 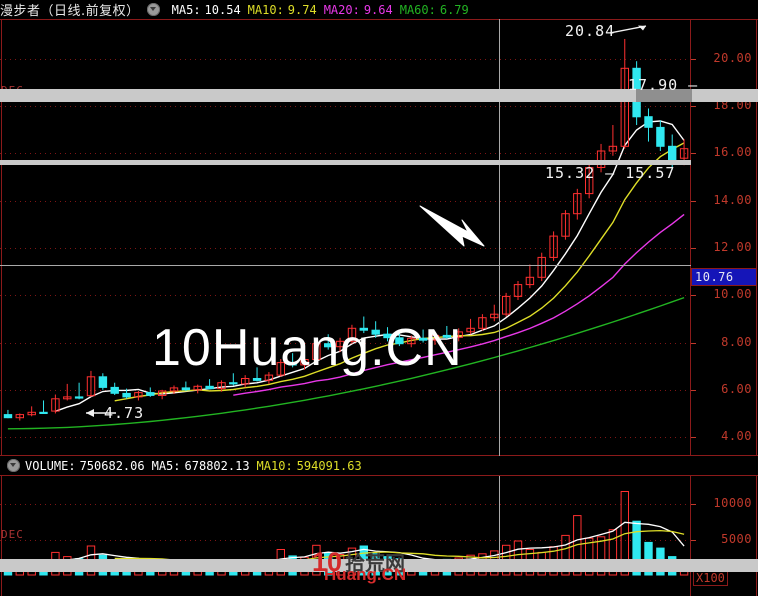 What do you see at coordinates (302, 9) in the screenshot?
I see `ma10-value: 9.74` at bounding box center [302, 9].